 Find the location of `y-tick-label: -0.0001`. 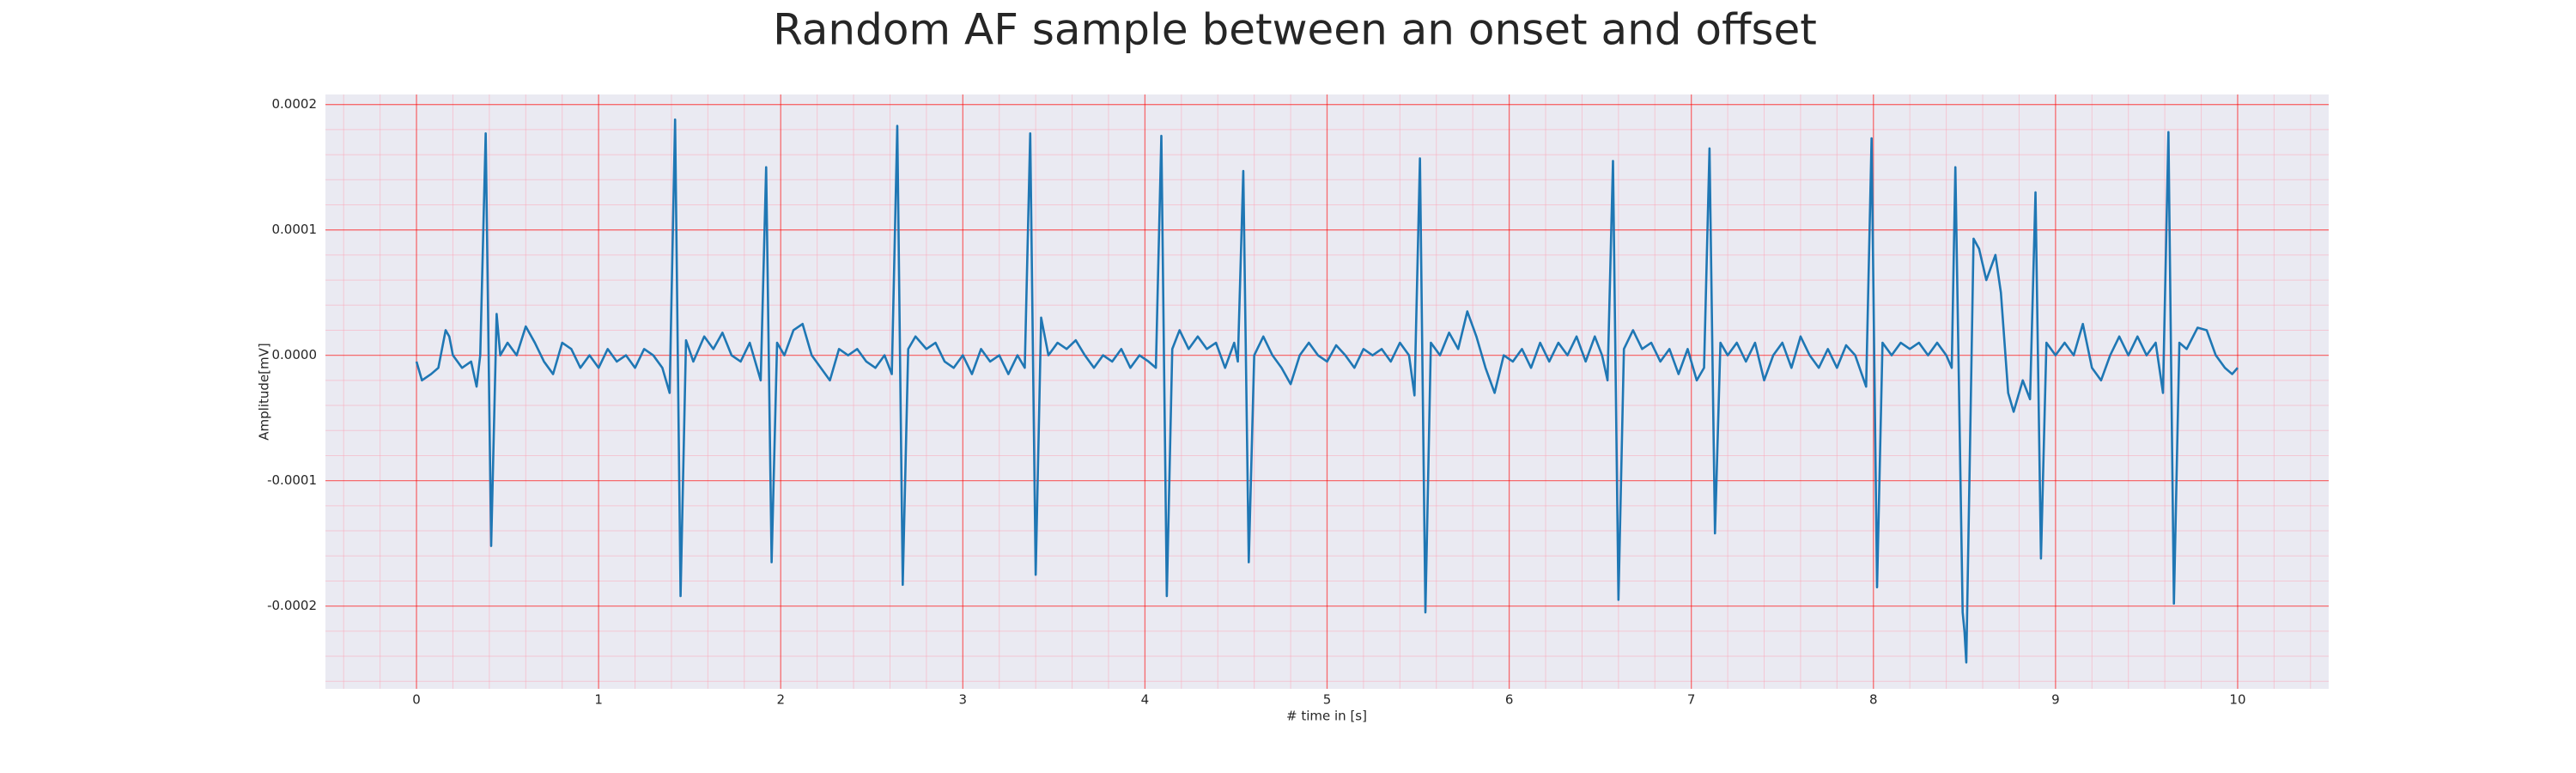

y-tick-label: -0.0001 is located at coordinates (292, 480).